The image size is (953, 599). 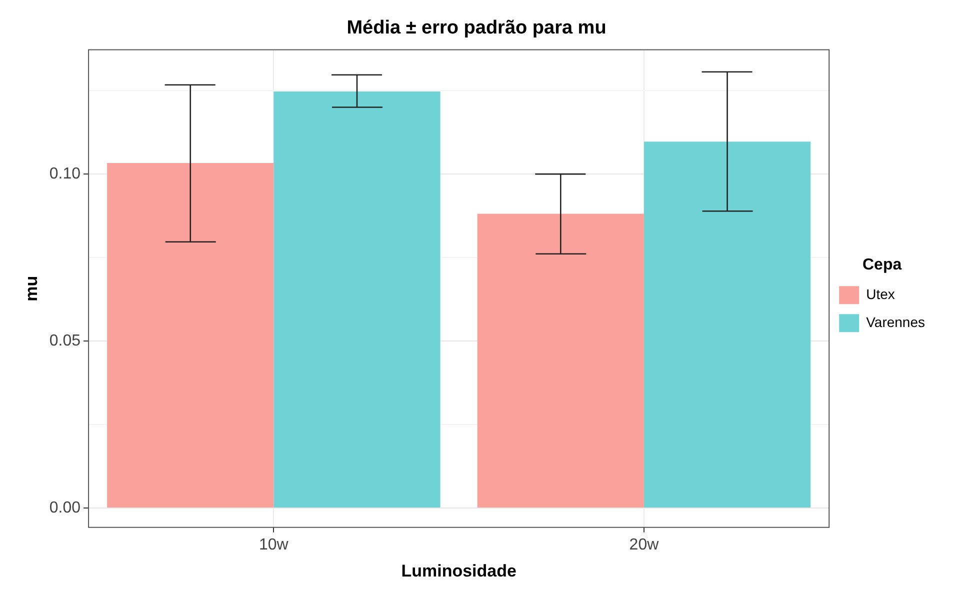 I want to click on y-axis-title: mu, so click(x=31, y=289).